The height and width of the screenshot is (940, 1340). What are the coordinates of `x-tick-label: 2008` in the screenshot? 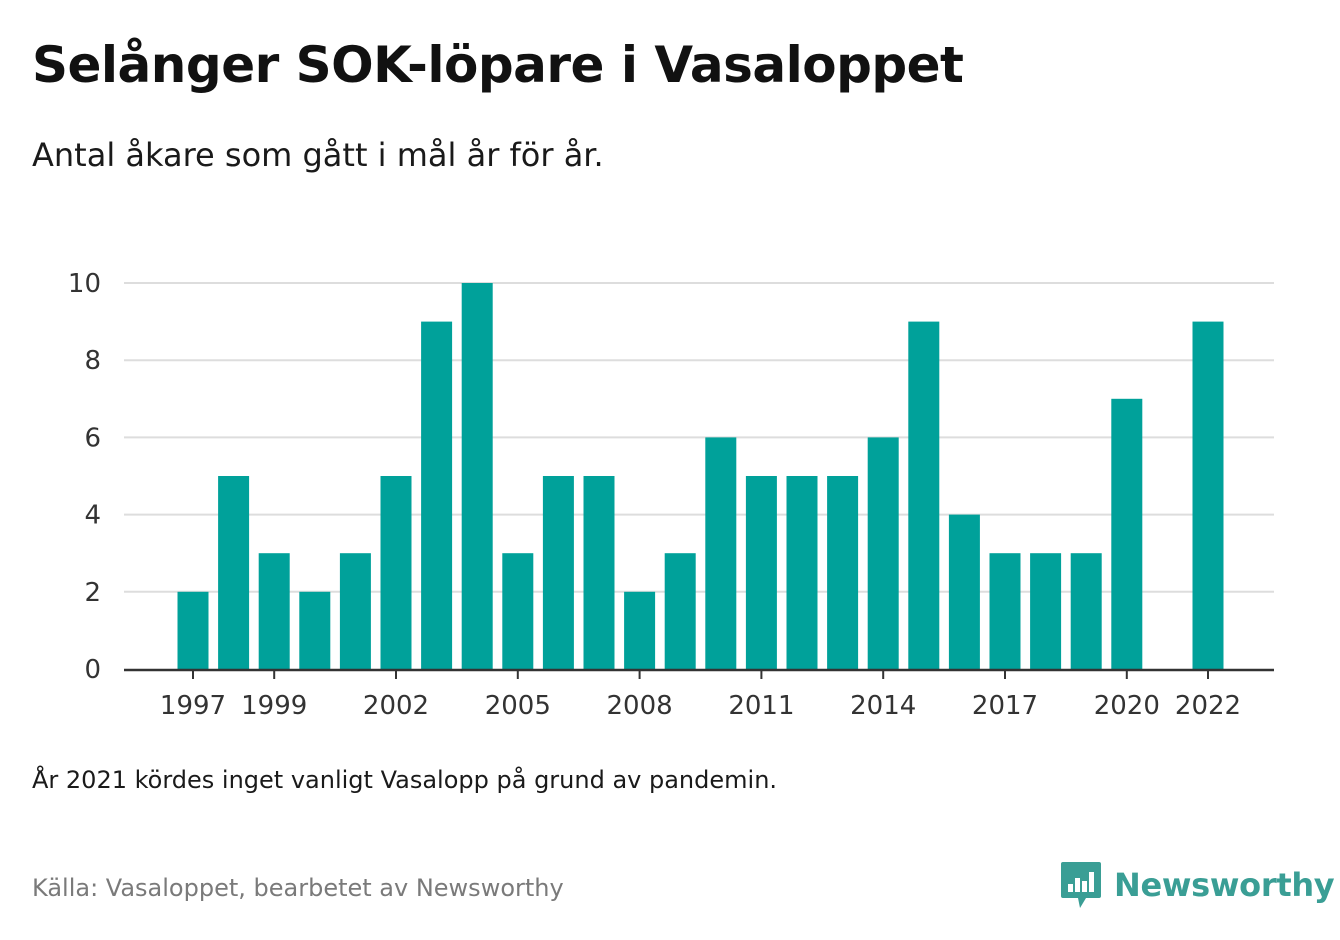 It's located at (640, 706).